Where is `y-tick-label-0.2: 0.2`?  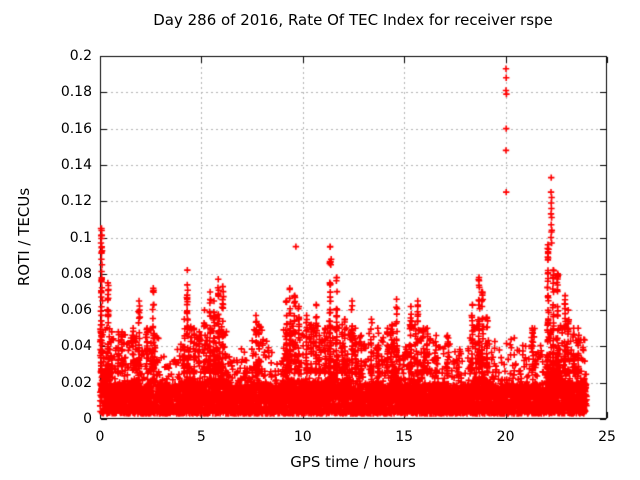 y-tick-label-0.2: 0.2 is located at coordinates (80, 56).